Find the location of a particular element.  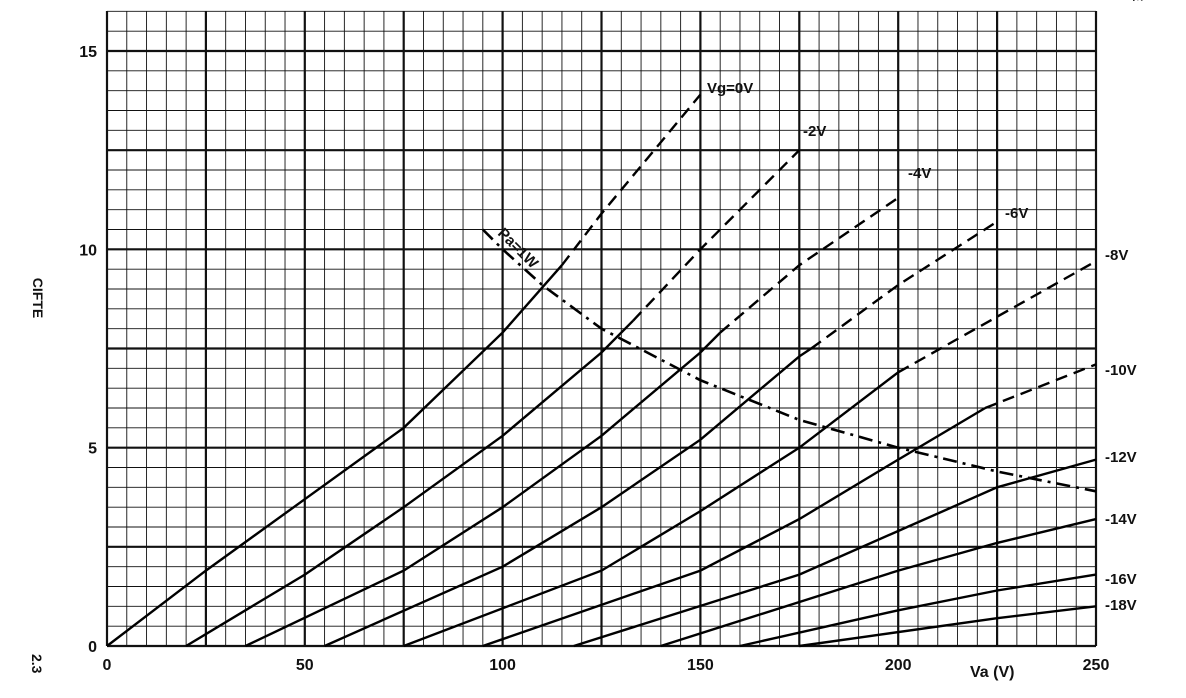

corner-text: DE is located at coordinates (1138, 0).